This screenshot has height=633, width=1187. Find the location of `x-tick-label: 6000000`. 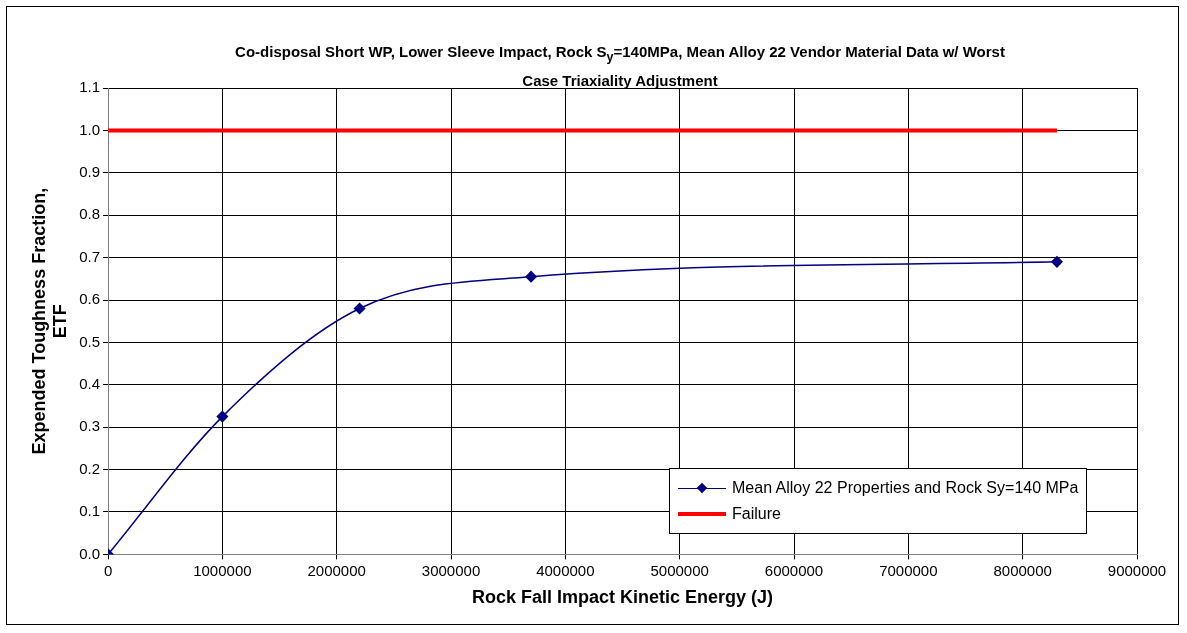

x-tick-label: 6000000 is located at coordinates (794, 570).